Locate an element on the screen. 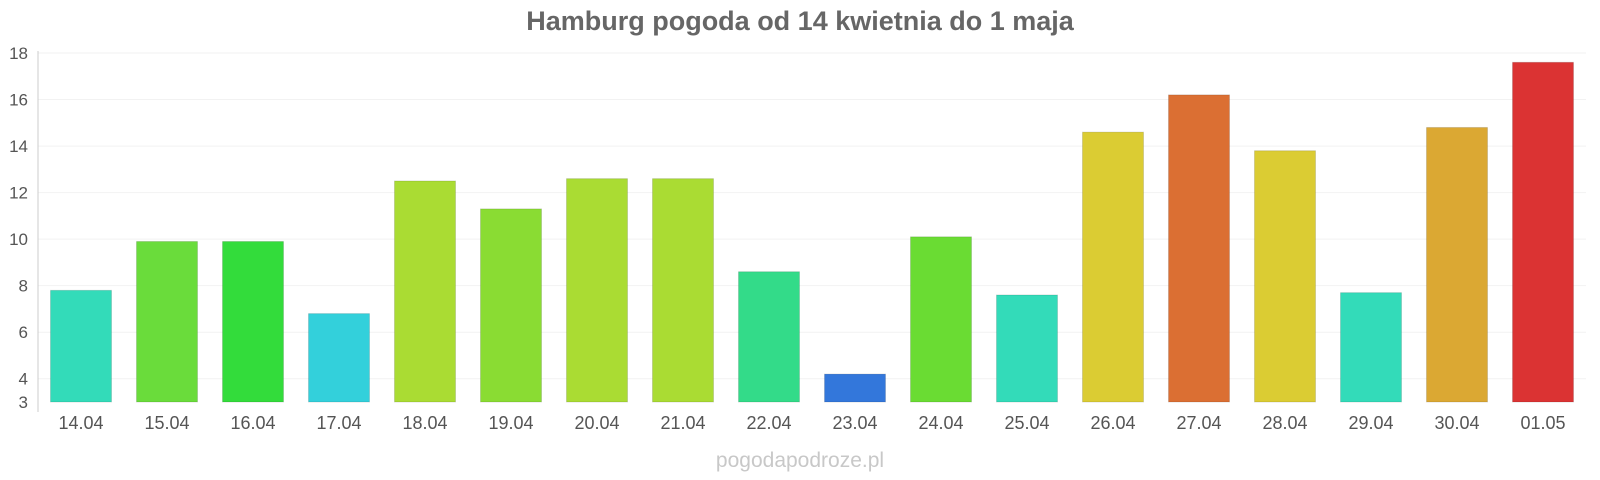 Image resolution: width=1600 pixels, height=480 pixels. x-tick-label: 22.04 is located at coordinates (768, 423).